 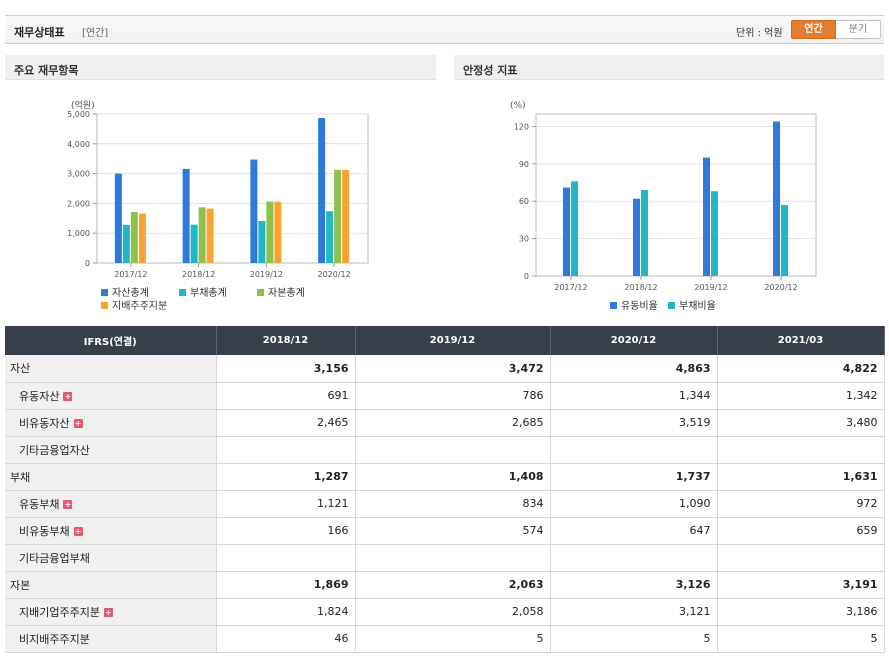 I want to click on legend-label: 유동비율, so click(x=639, y=306).